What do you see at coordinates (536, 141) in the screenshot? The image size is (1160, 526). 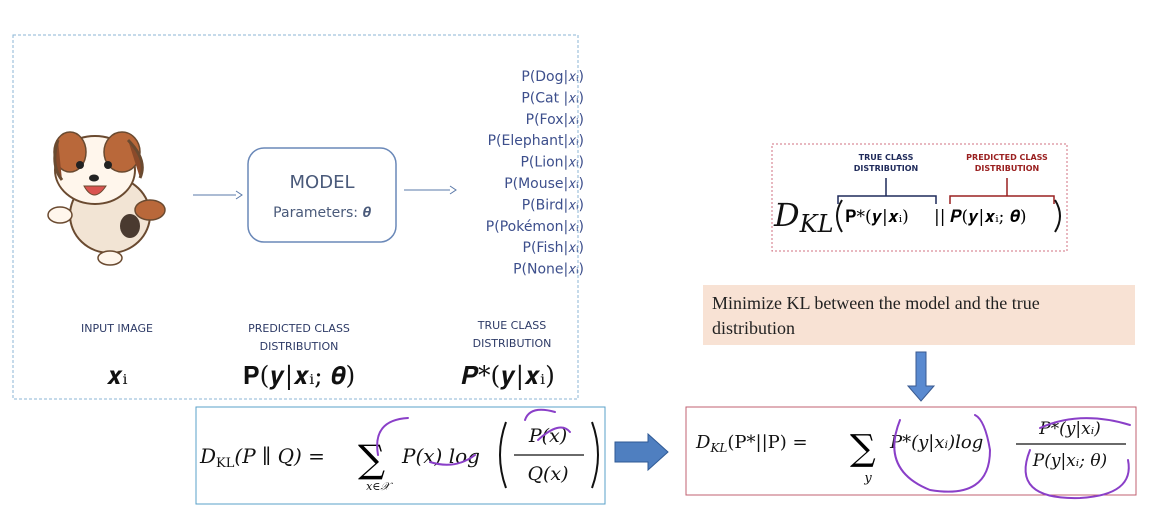 I see `class-prob: P(Elephant|𝑥ᵢ)` at bounding box center [536, 141].